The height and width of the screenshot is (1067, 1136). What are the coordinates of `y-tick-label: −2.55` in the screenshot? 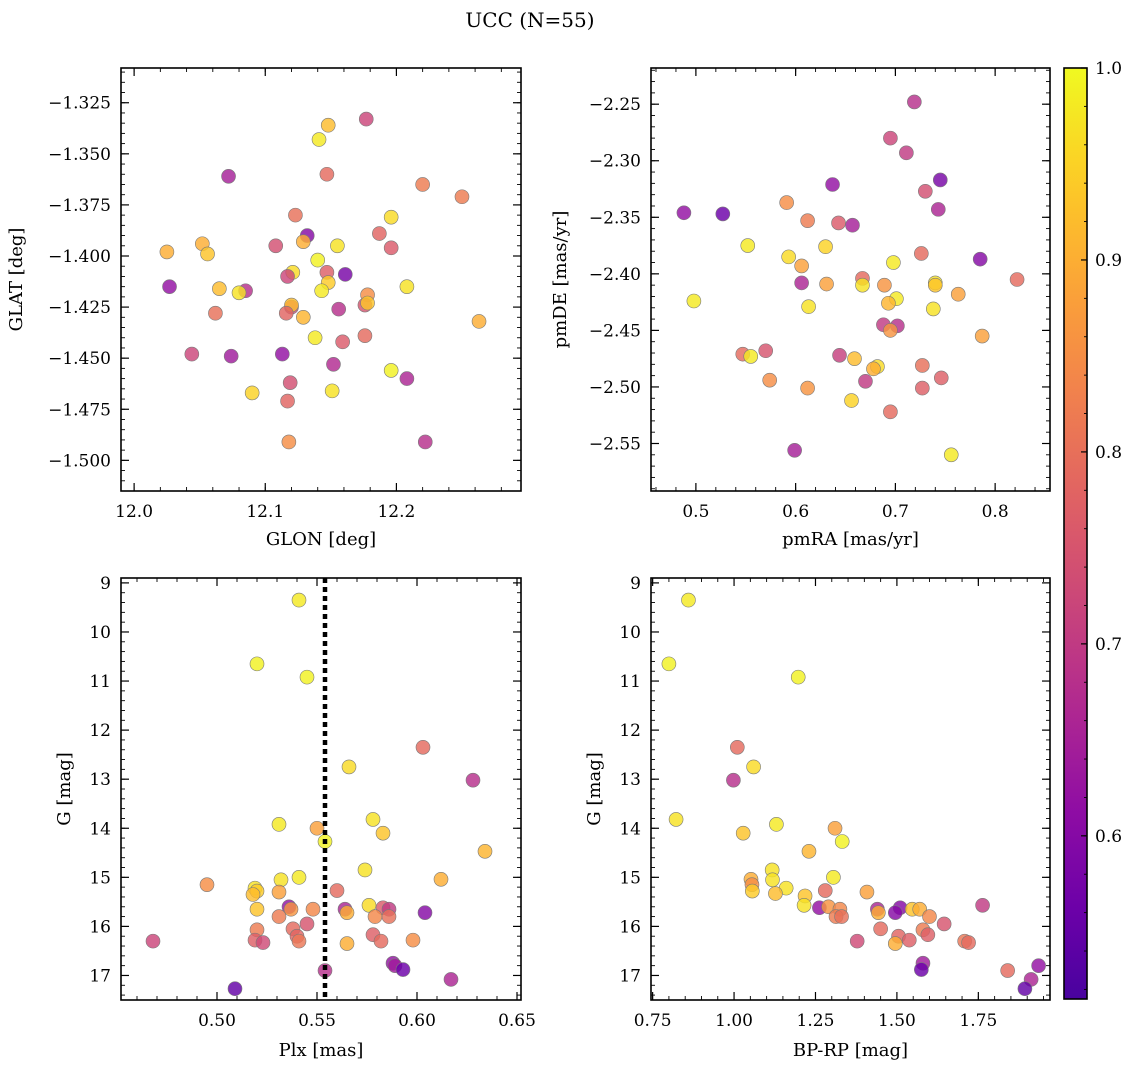 It's located at (615, 444).